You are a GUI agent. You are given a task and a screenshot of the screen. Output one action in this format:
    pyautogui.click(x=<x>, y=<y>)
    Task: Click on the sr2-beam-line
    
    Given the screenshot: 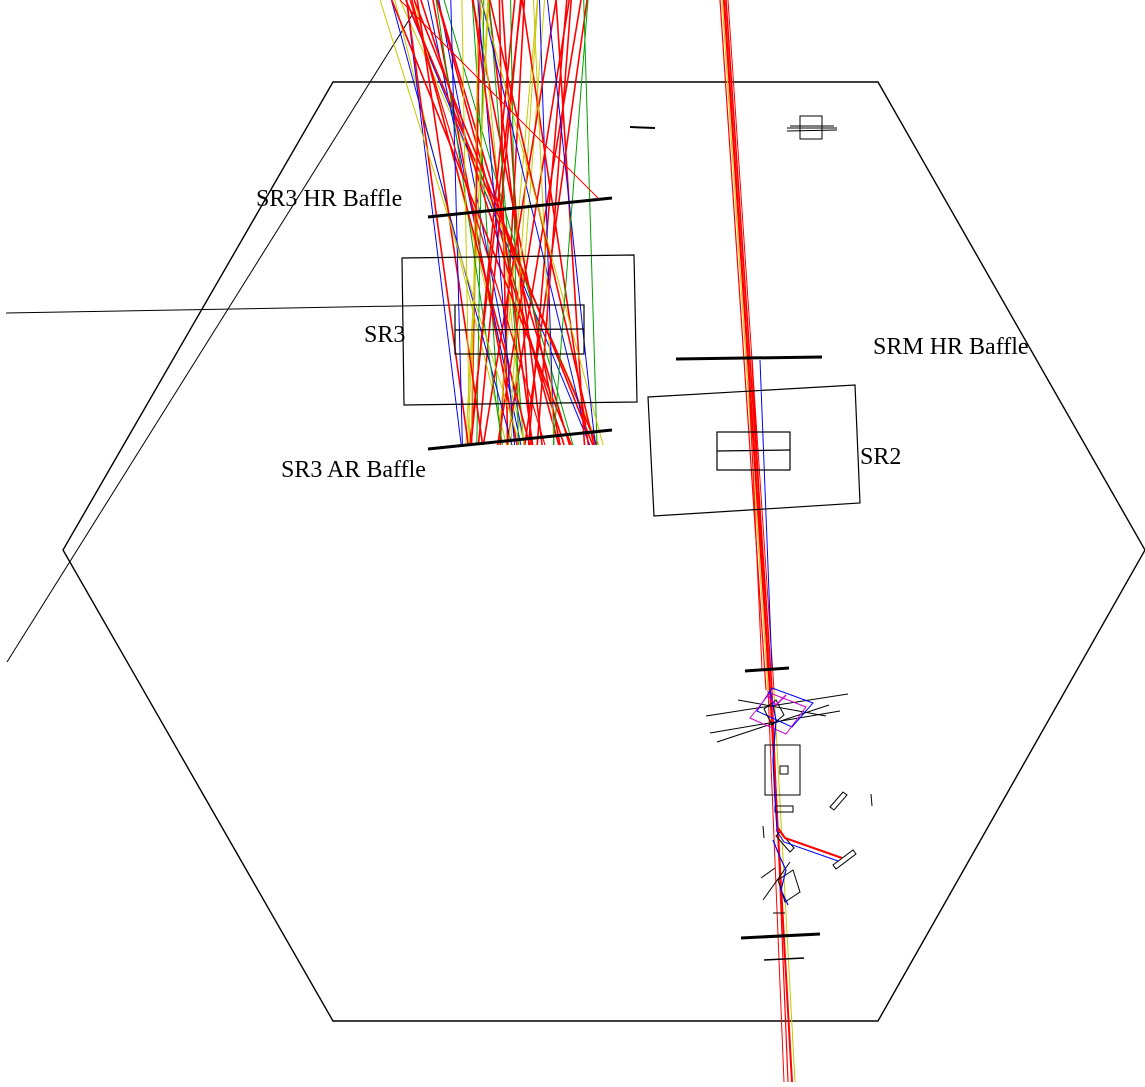 What is the action you would take?
    pyautogui.click(x=757, y=541)
    